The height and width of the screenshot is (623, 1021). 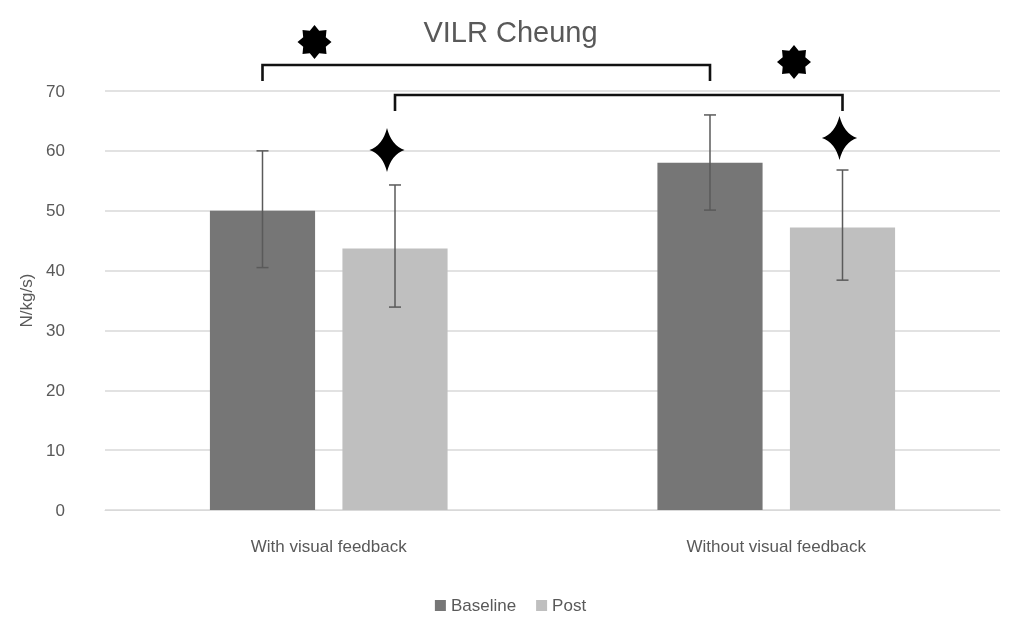 I want to click on y-tick-label: 50, so click(x=55, y=211).